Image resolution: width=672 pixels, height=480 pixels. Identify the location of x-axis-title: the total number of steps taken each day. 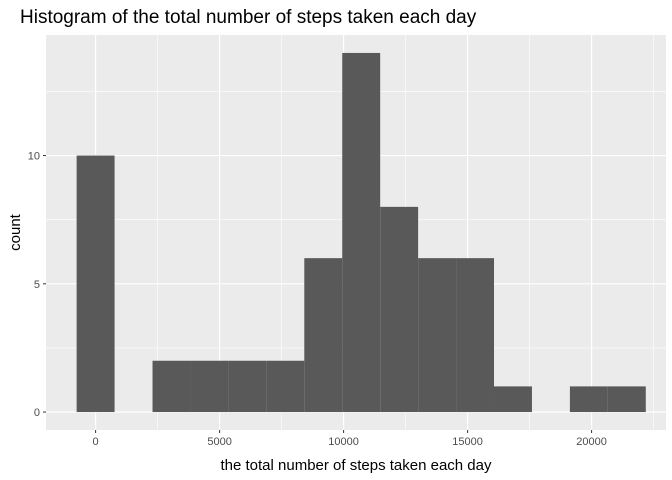
(356, 465).